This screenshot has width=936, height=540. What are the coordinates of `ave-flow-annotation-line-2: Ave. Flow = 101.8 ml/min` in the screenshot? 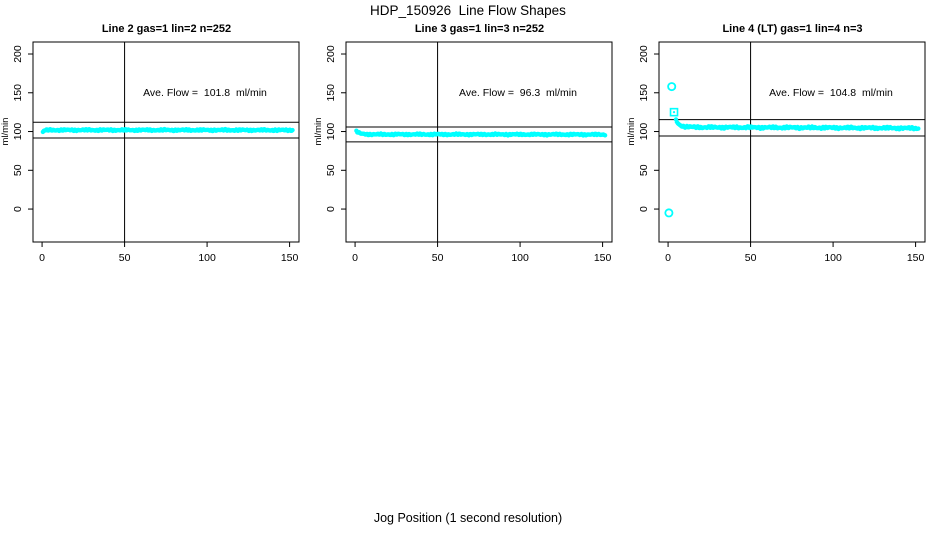 It's located at (205, 93).